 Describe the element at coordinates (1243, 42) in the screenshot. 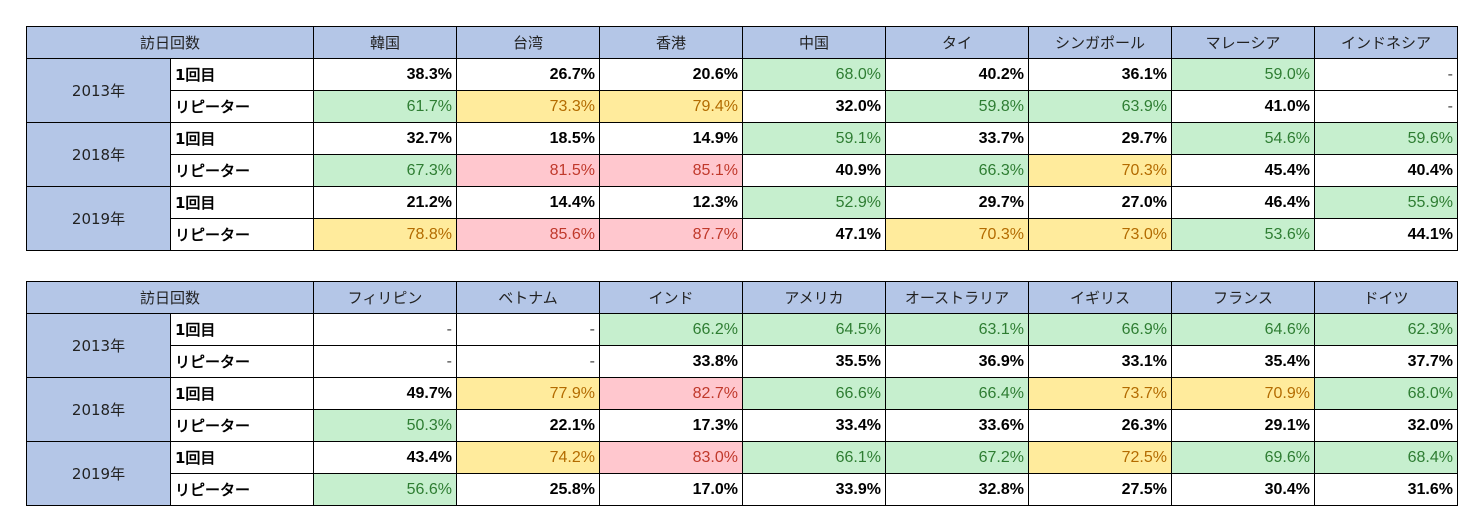

I see `country-header: マレーシア` at that location.